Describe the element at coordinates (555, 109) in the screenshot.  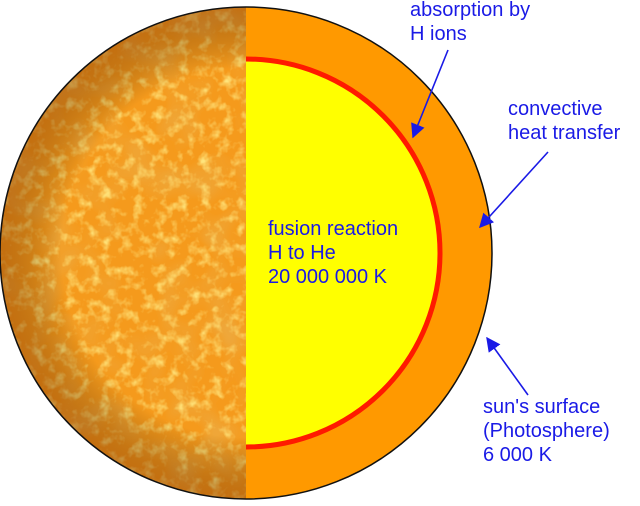
I see `convective-label-line1: convective` at that location.